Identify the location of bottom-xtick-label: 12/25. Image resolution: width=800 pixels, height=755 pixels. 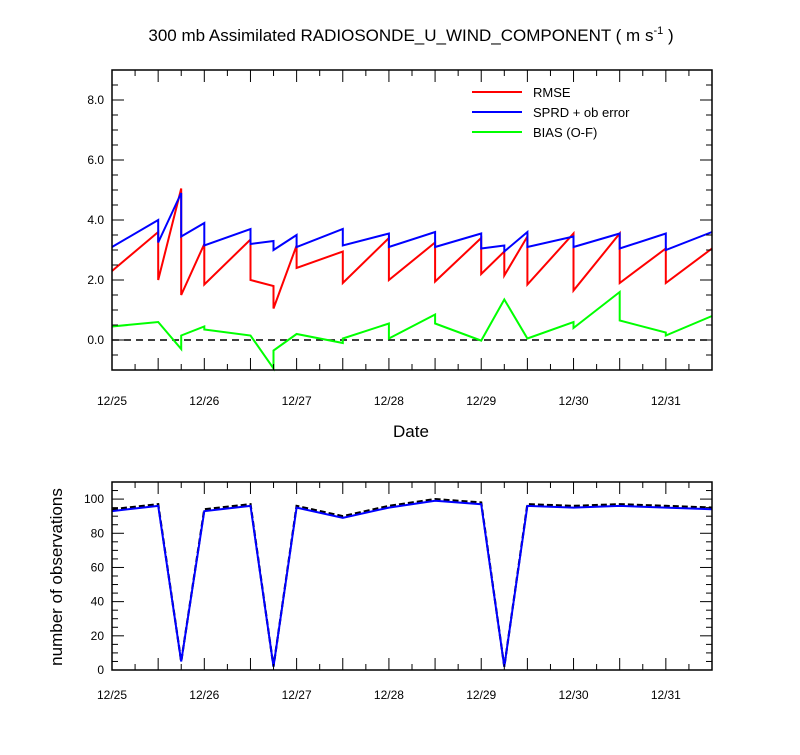
(112, 695).